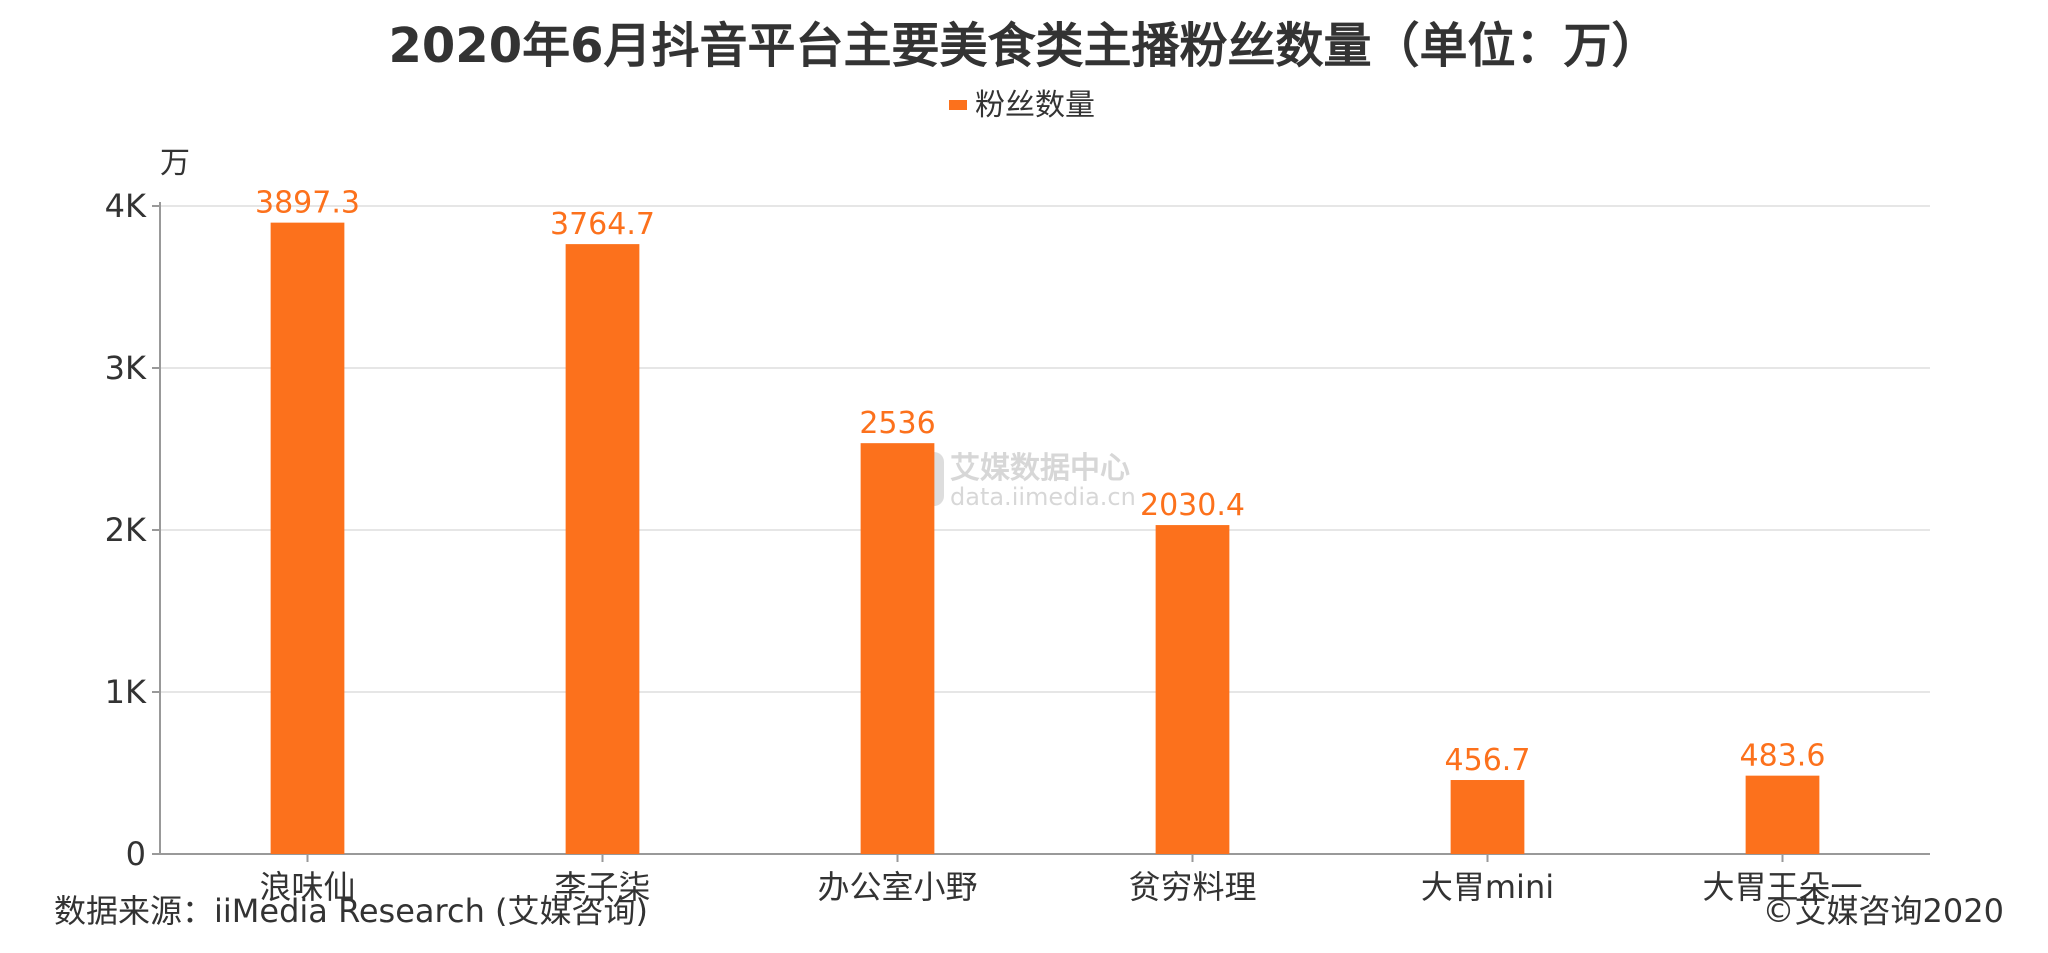  What do you see at coordinates (136, 854) in the screenshot?
I see `y-tick-label: 0` at bounding box center [136, 854].